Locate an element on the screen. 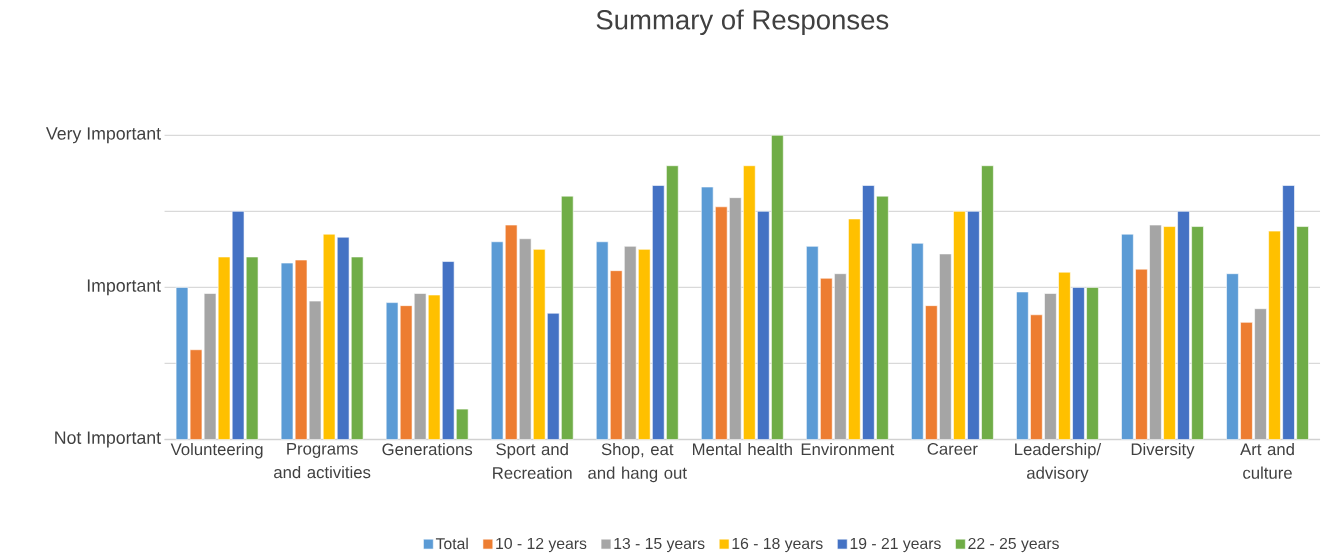 The height and width of the screenshot is (555, 1325). text: Important is located at coordinates (124, 287).